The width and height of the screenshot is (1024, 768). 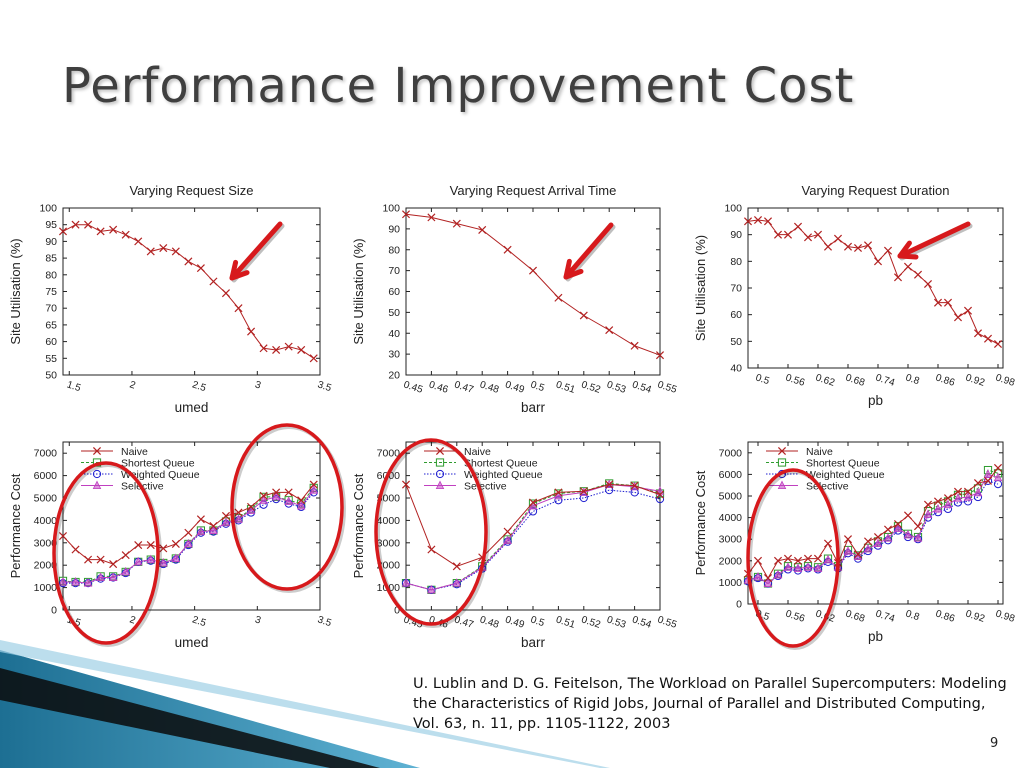 I want to click on y-tick-label: 65, so click(x=51, y=325).